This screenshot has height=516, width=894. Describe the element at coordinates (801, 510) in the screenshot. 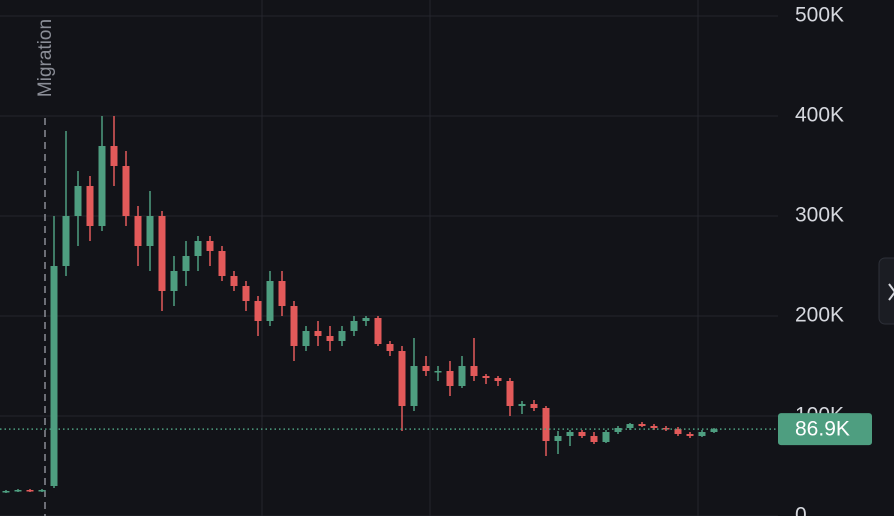

I see `y-tick-label: 0` at that location.